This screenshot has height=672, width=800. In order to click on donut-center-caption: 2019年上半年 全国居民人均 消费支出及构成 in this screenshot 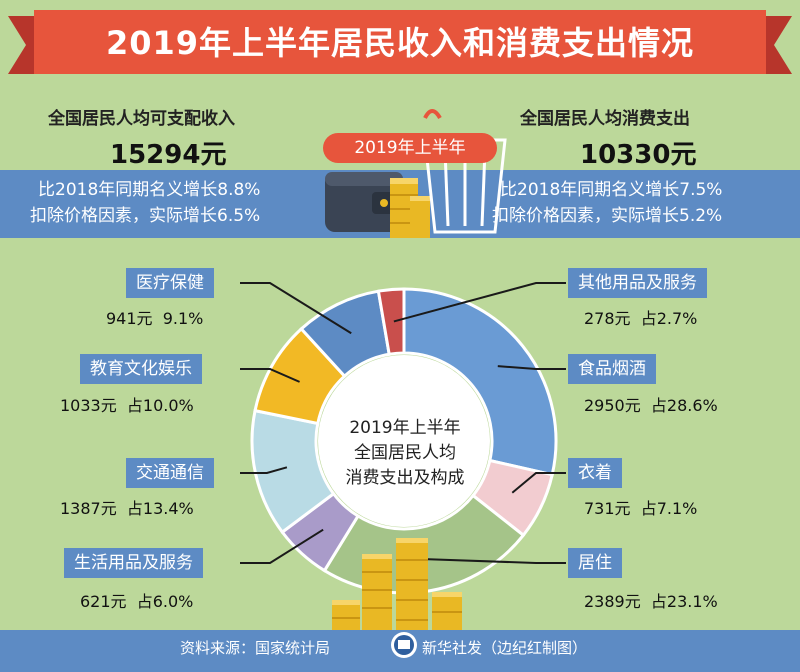, I will do `click(405, 453)`.